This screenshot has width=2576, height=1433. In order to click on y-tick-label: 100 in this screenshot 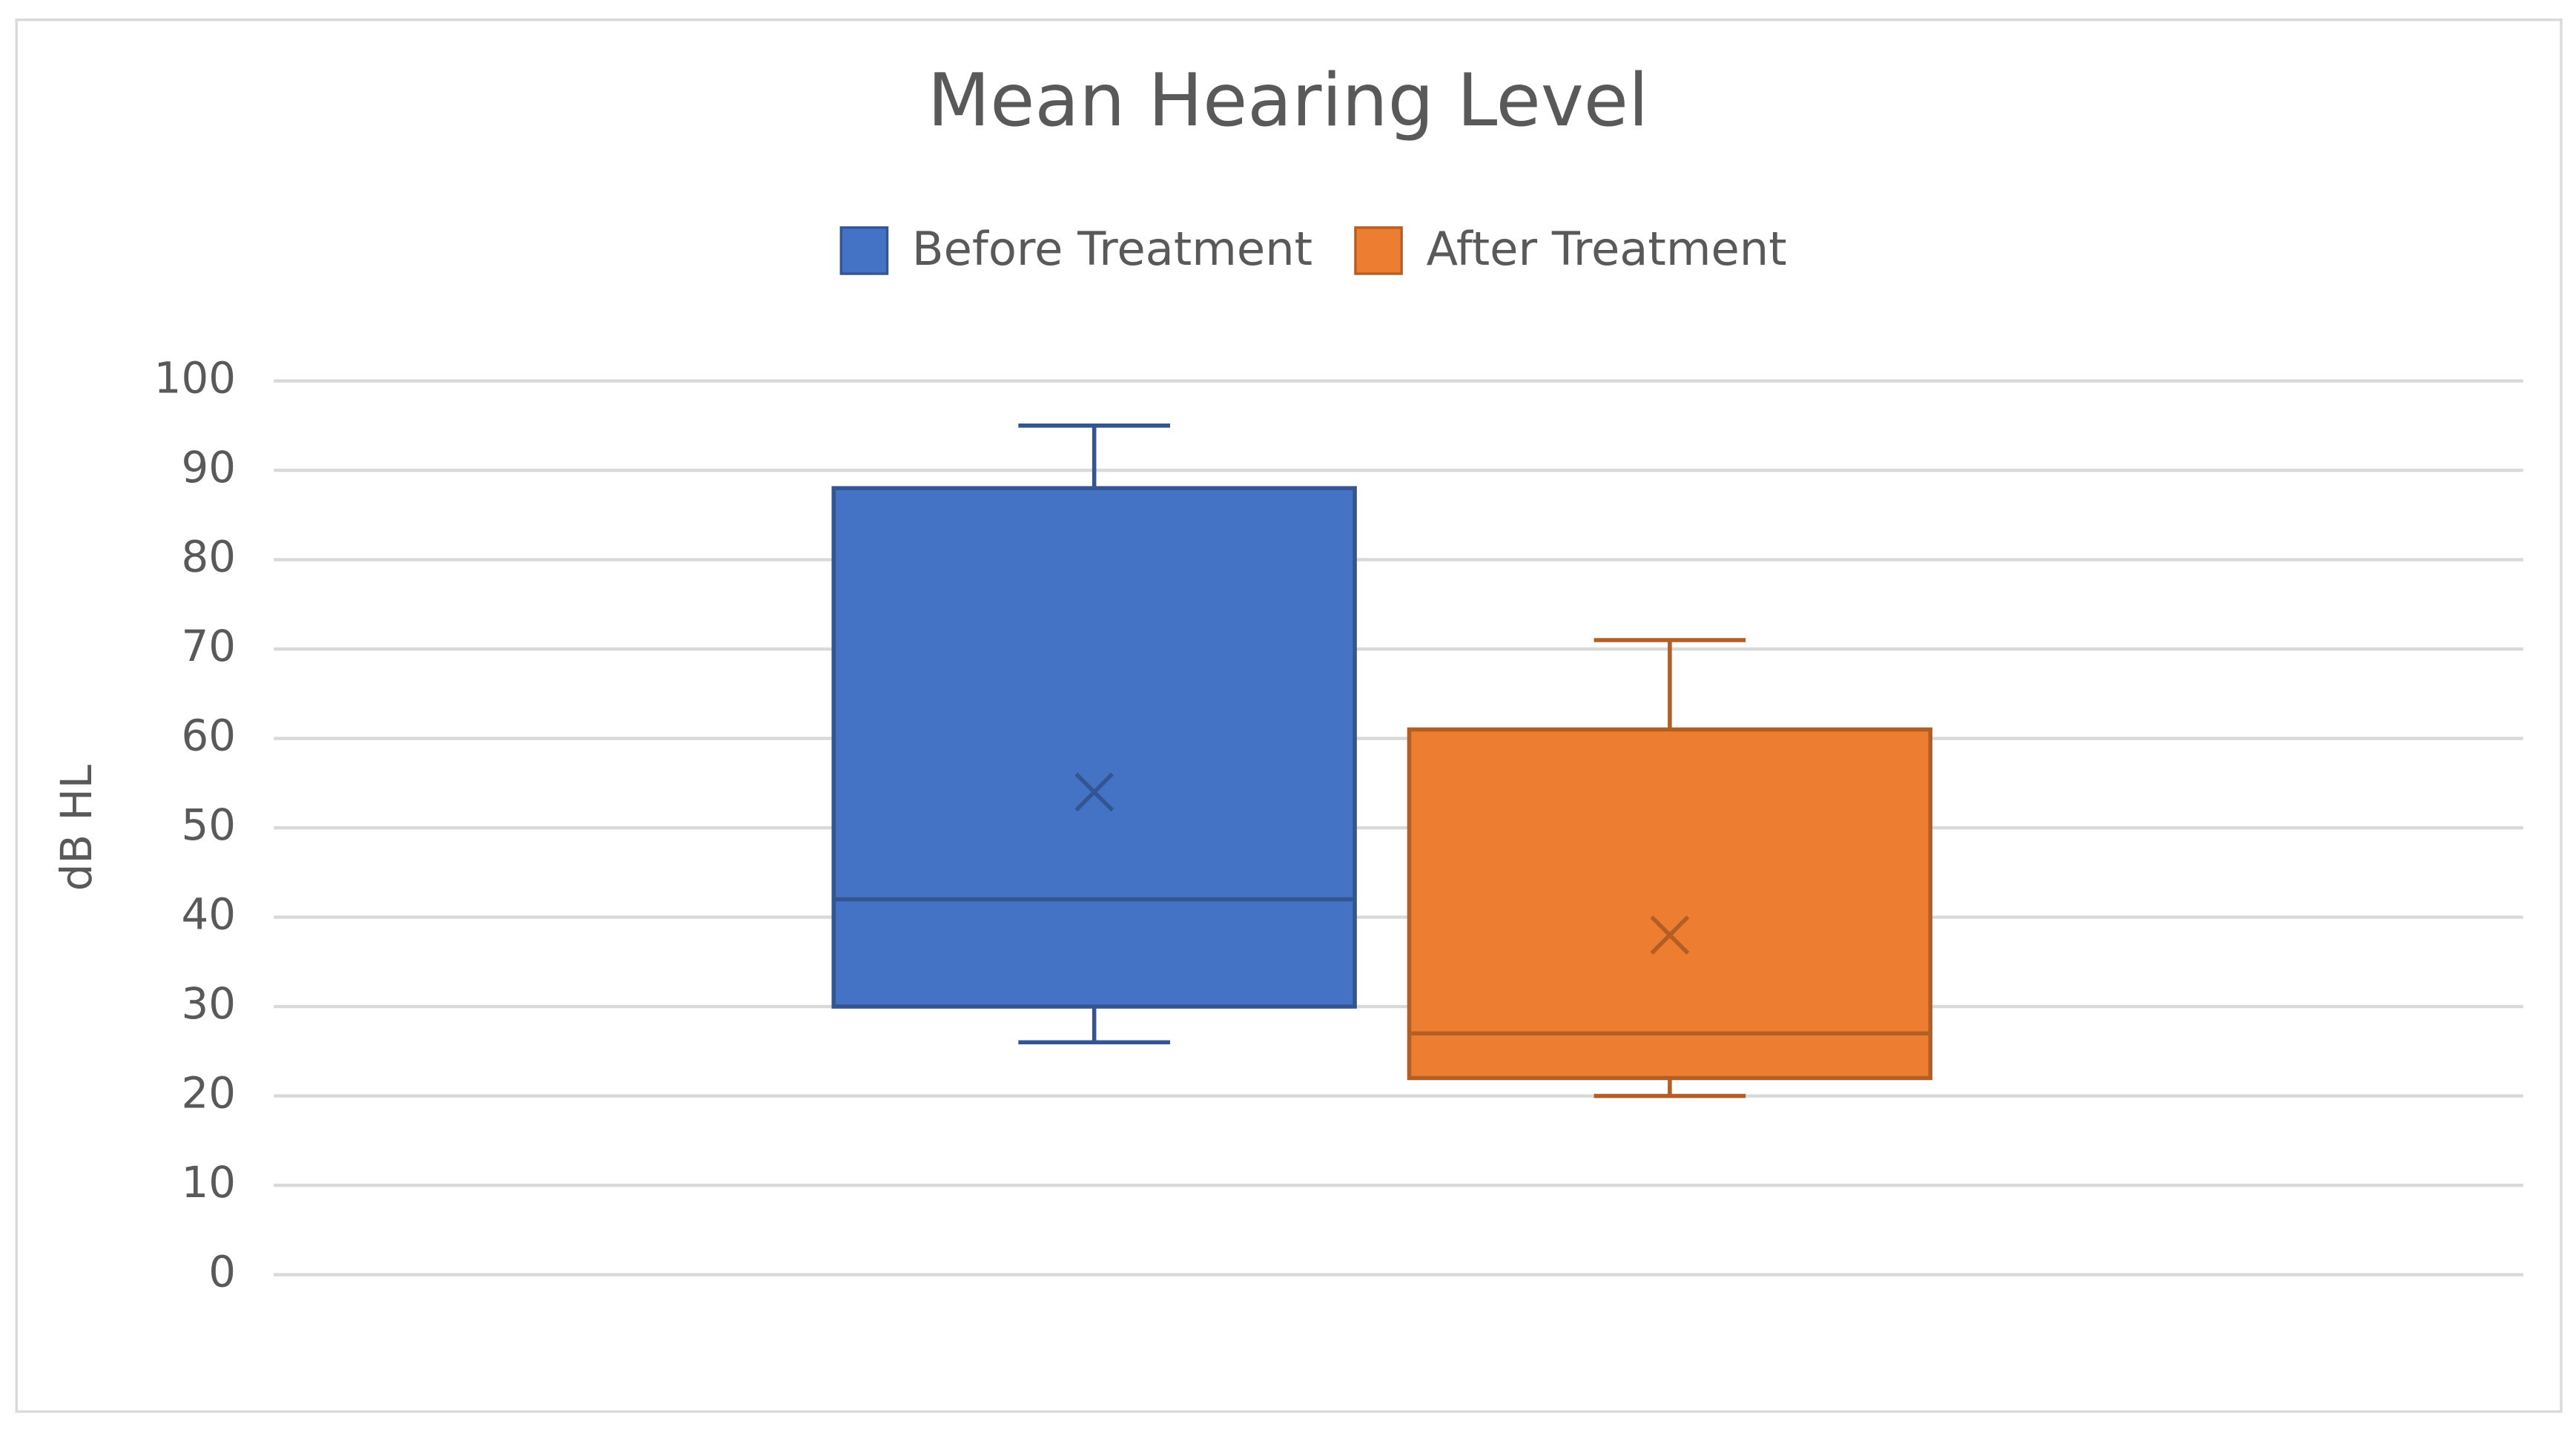, I will do `click(195, 378)`.